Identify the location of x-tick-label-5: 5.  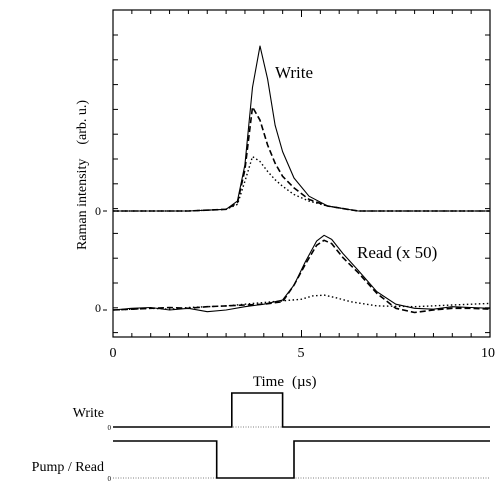
(301, 353).